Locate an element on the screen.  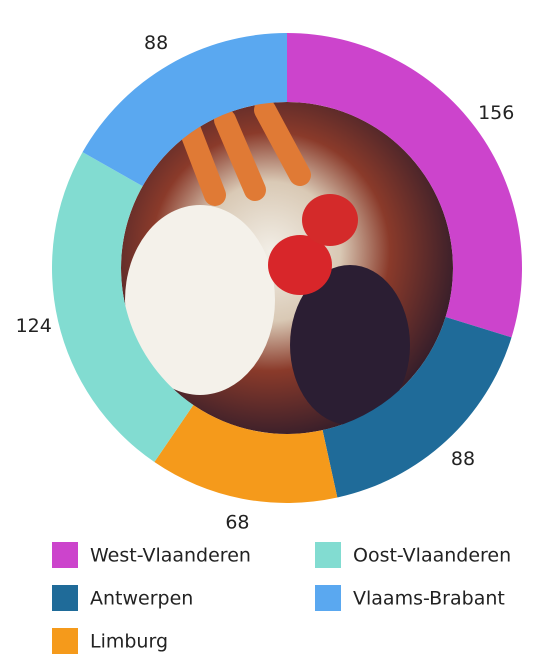
data-label: 156 is located at coordinates (496, 113).